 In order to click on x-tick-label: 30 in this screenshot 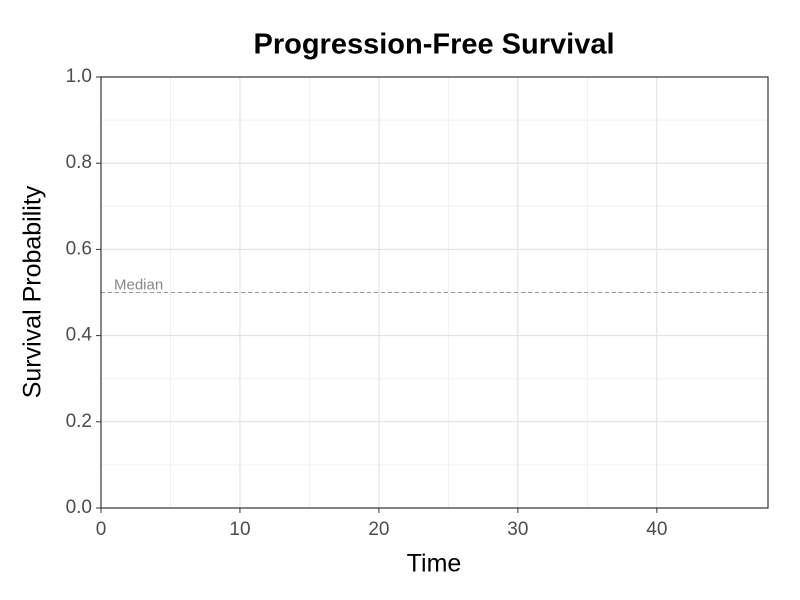, I will do `click(517, 529)`.